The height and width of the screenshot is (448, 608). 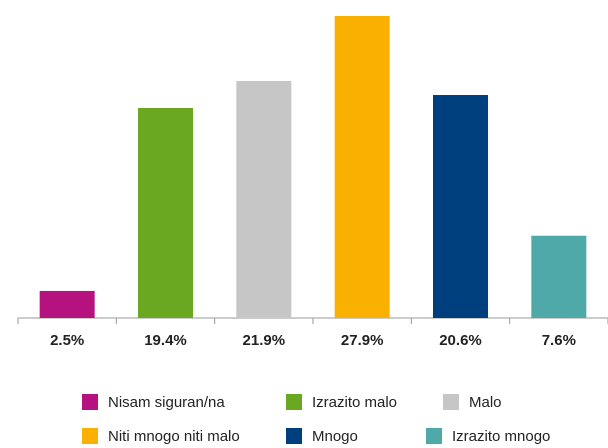 What do you see at coordinates (354, 402) in the screenshot?
I see `legend-label: Izrazito malo` at bounding box center [354, 402].